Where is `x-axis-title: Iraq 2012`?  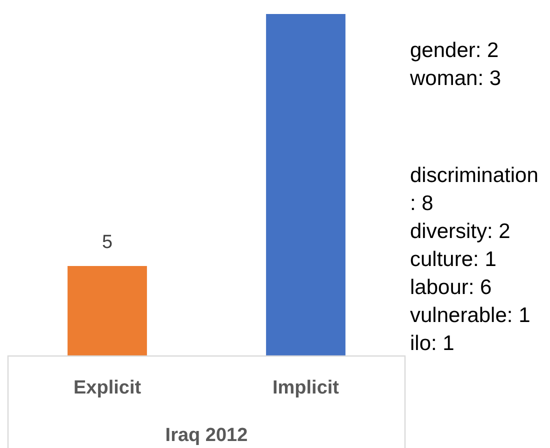
x-axis-title: Iraq 2012 is located at coordinates (206, 435).